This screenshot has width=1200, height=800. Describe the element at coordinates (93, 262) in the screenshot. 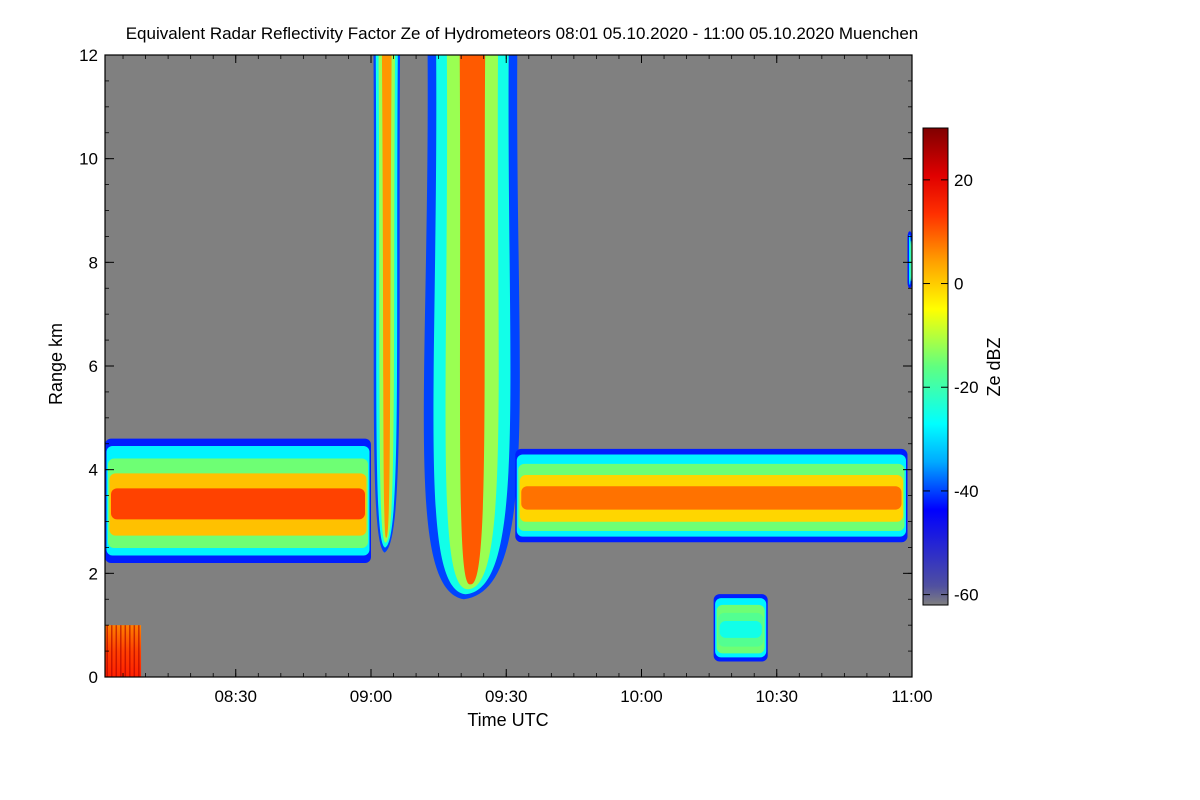

I see `y-tick-label: 8` at that location.